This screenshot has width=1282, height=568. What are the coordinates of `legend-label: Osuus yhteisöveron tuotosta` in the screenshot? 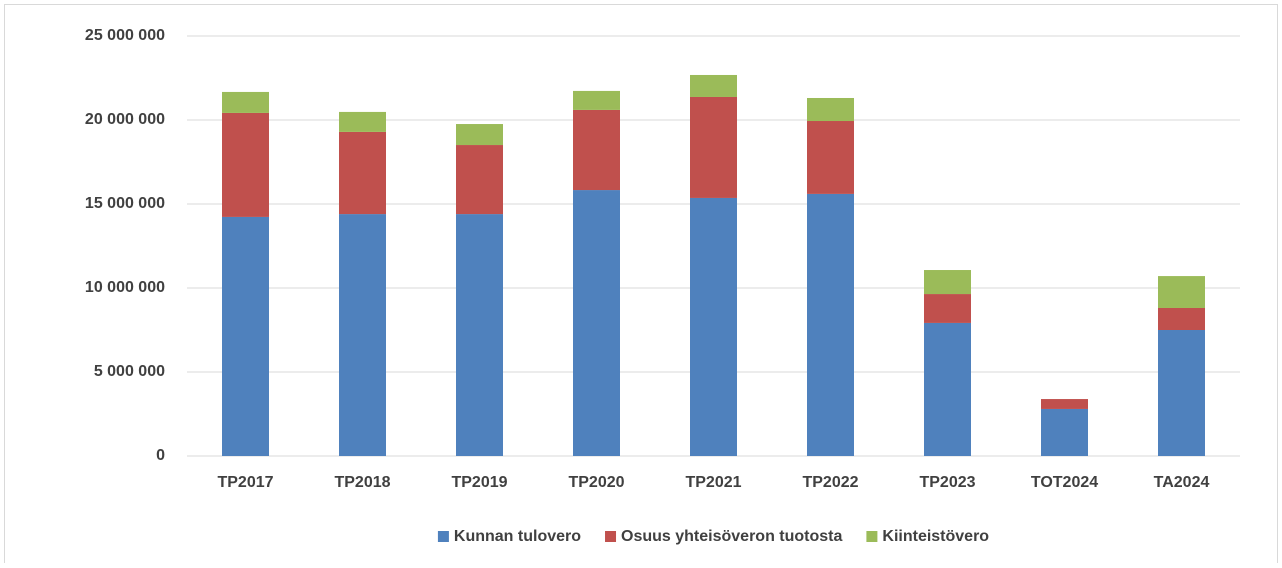 It's located at (731, 536).